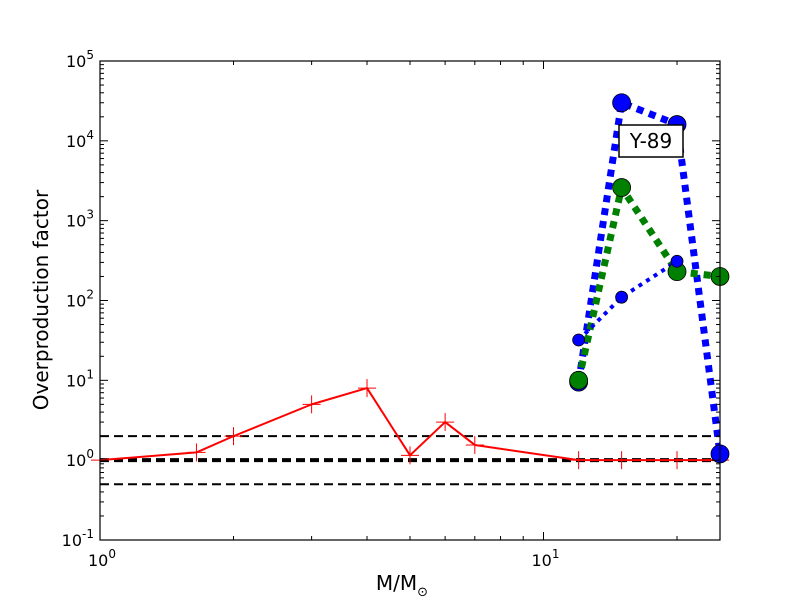 The height and width of the screenshot is (600, 800). I want to click on x-axis-title: M/M⊙, so click(402, 585).